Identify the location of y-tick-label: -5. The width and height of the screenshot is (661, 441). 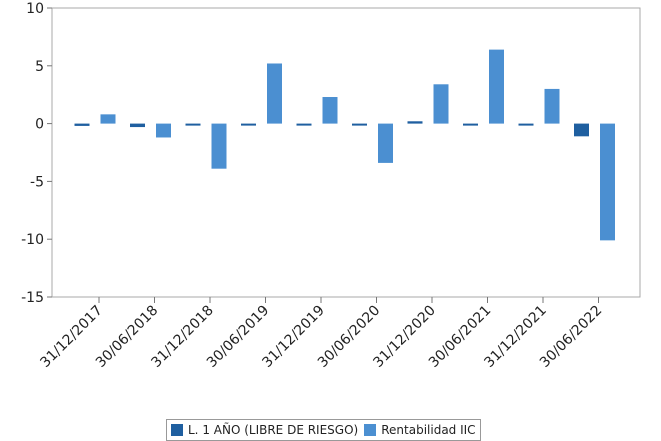
(37, 182).